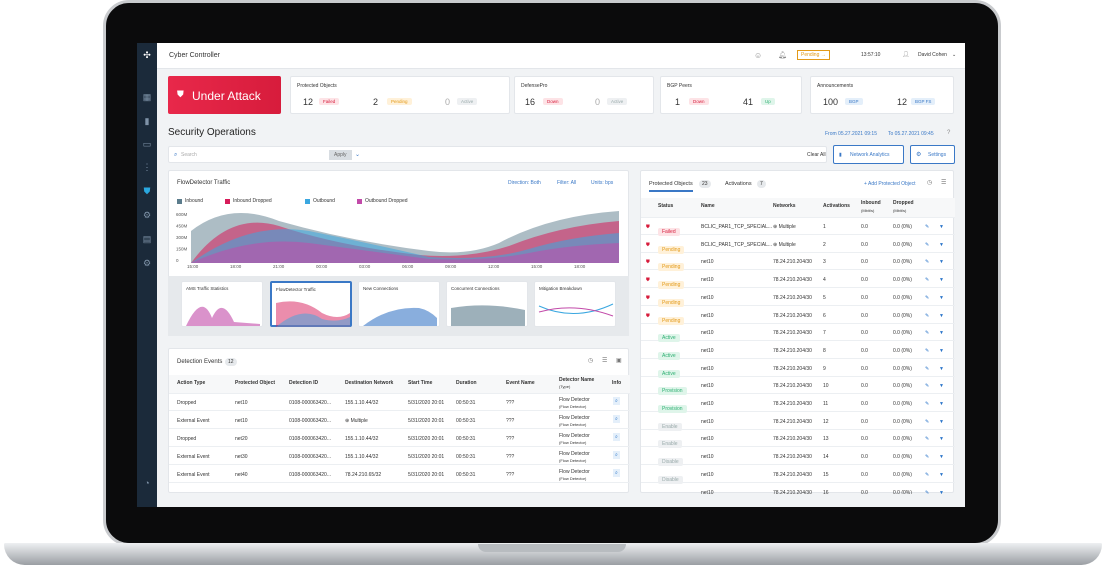 The image size is (1106, 567). What do you see at coordinates (224, 95) in the screenshot?
I see `under-attack-banner: ⛊ Under Attack` at bounding box center [224, 95].